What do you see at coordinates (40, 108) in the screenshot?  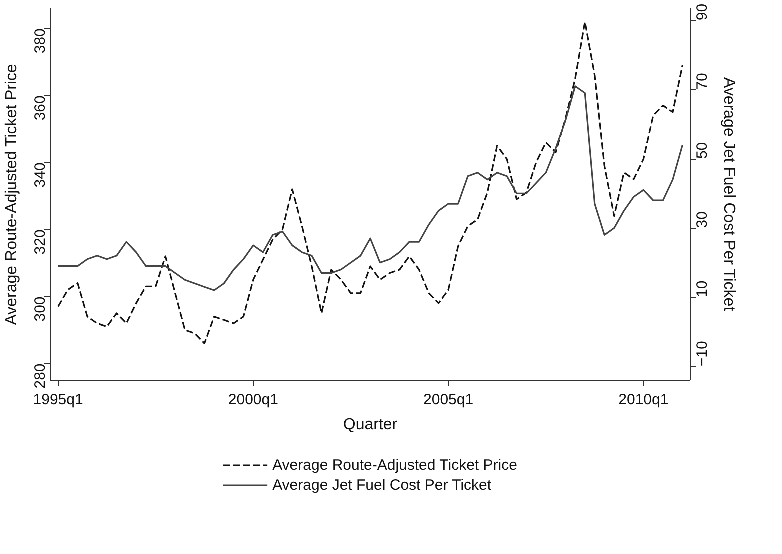 I see `y-tick-label: 360` at bounding box center [40, 108].